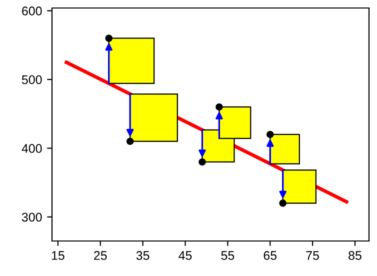  Describe the element at coordinates (32, 217) in the screenshot. I see `y-tick-label: 300` at that location.